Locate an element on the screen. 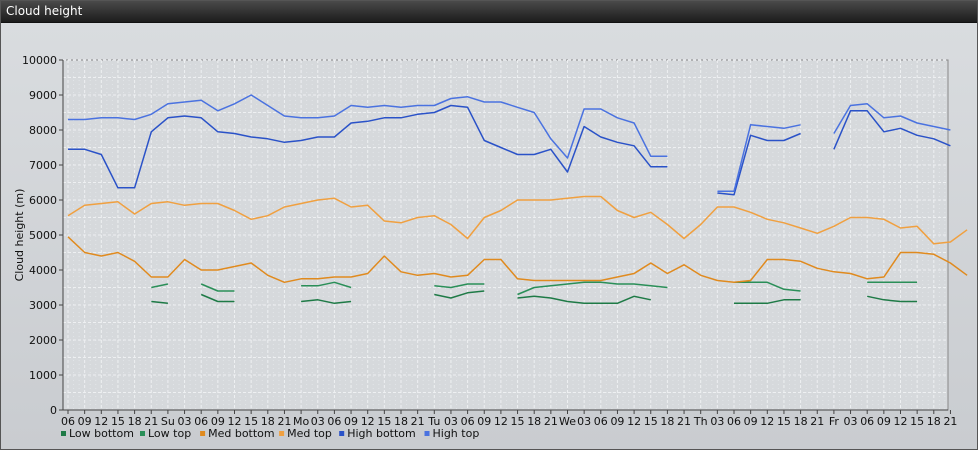  y-tick-label: 5000 is located at coordinates (43, 235).